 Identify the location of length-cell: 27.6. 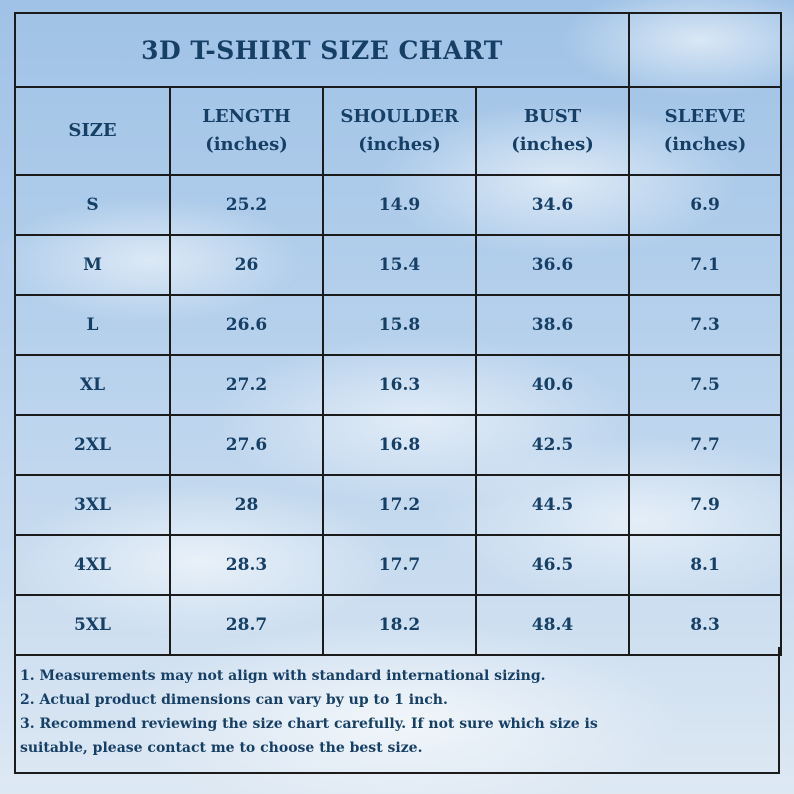
(246, 445).